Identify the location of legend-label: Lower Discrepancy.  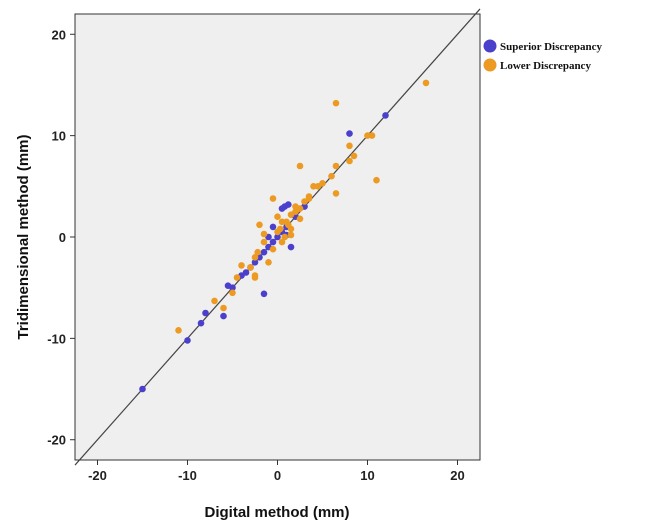
(545, 66).